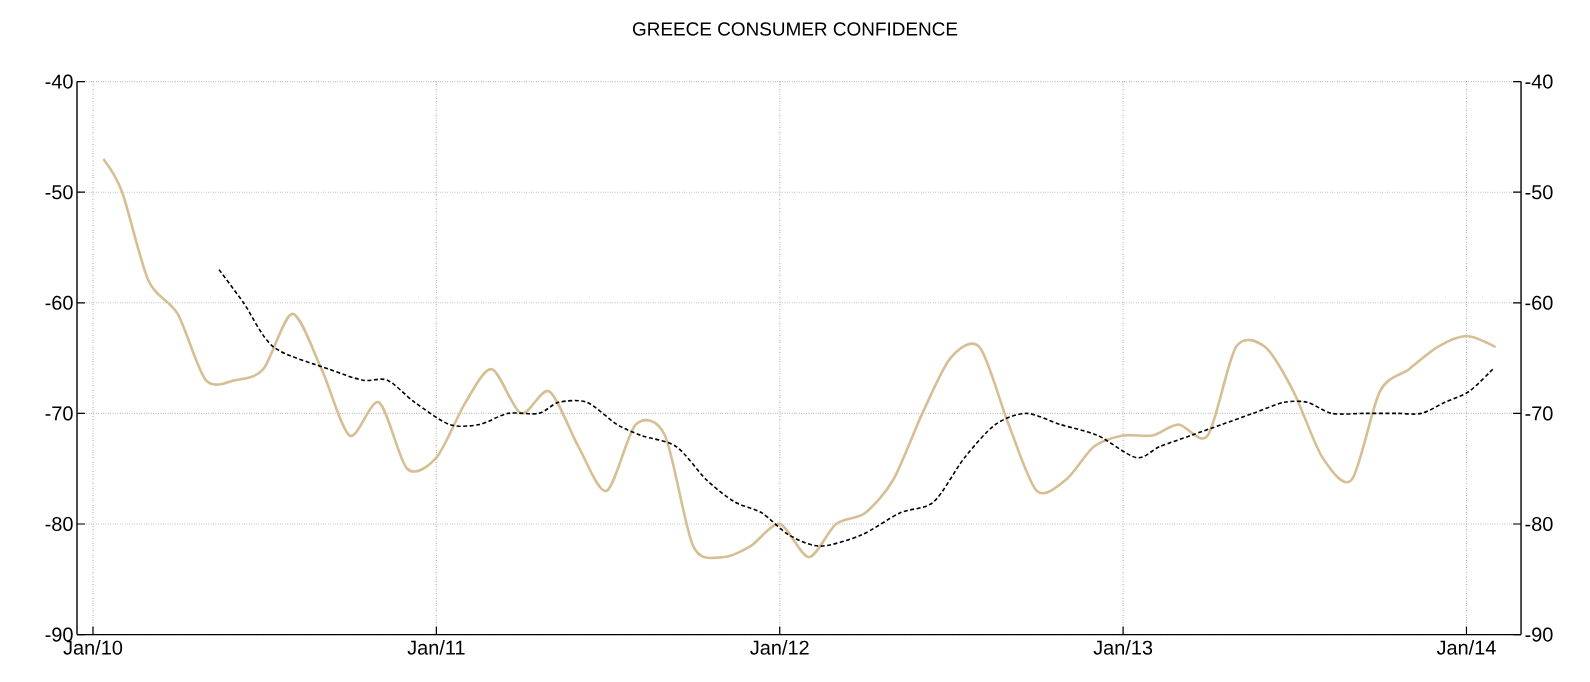  I want to click on y2-tick-label: -70, so click(1539, 413).